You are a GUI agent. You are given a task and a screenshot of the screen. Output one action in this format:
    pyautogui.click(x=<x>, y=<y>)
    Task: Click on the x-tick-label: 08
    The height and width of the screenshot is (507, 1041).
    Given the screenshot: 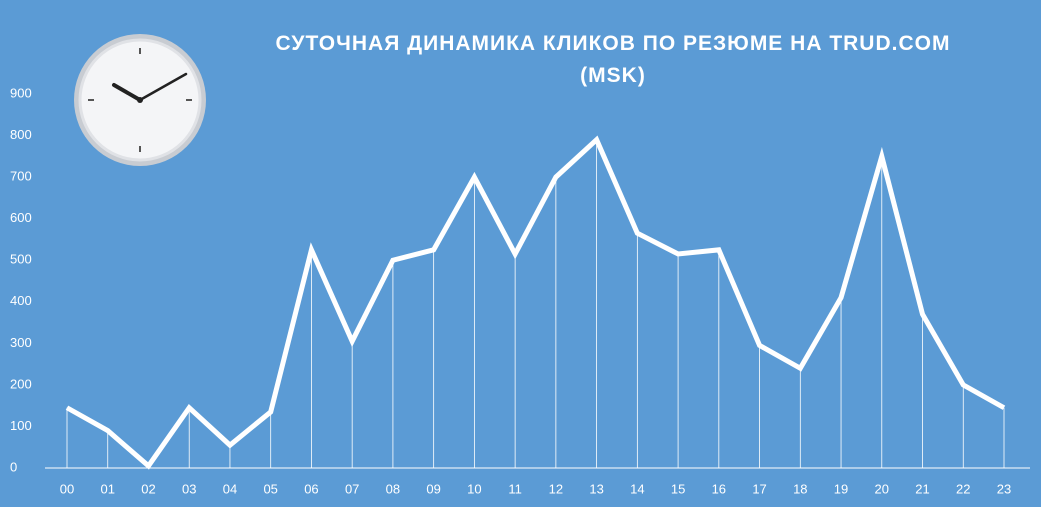 What is the action you would take?
    pyautogui.click(x=393, y=488)
    